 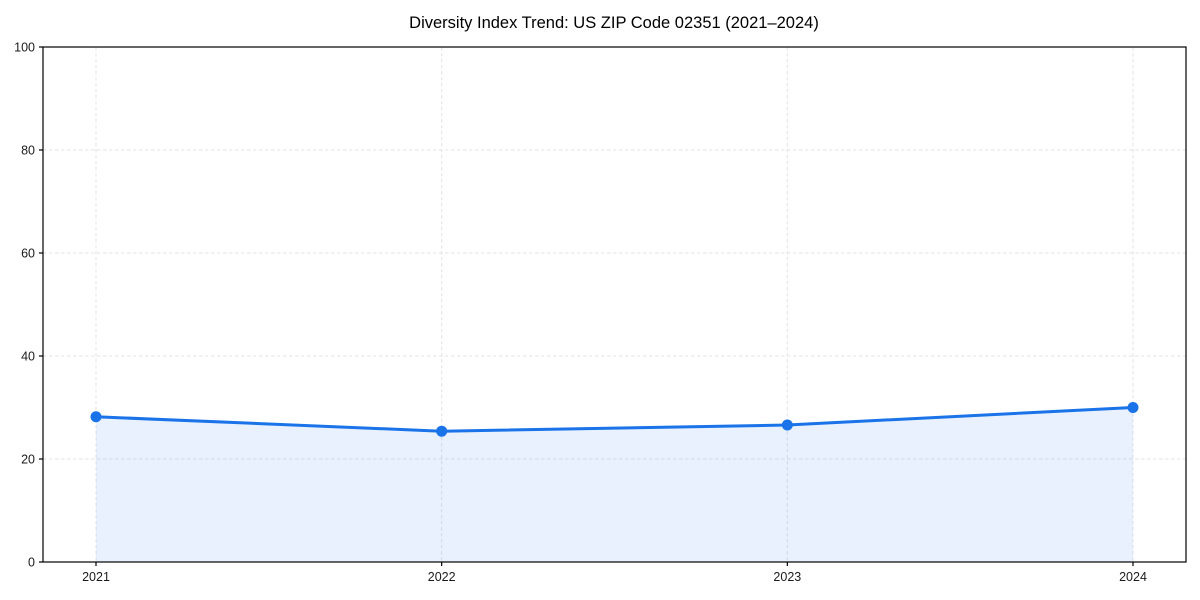 What do you see at coordinates (787, 425) in the screenshot?
I see `data-point-2023` at bounding box center [787, 425].